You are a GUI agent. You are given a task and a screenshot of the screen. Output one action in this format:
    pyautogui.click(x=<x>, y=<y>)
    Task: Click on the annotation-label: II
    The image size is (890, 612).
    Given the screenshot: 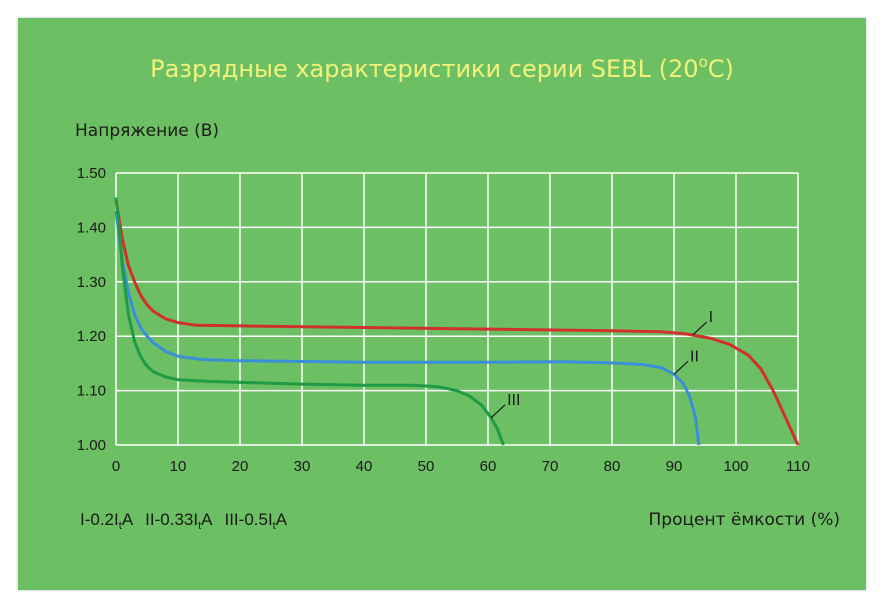 What is the action you would take?
    pyautogui.click(x=694, y=356)
    